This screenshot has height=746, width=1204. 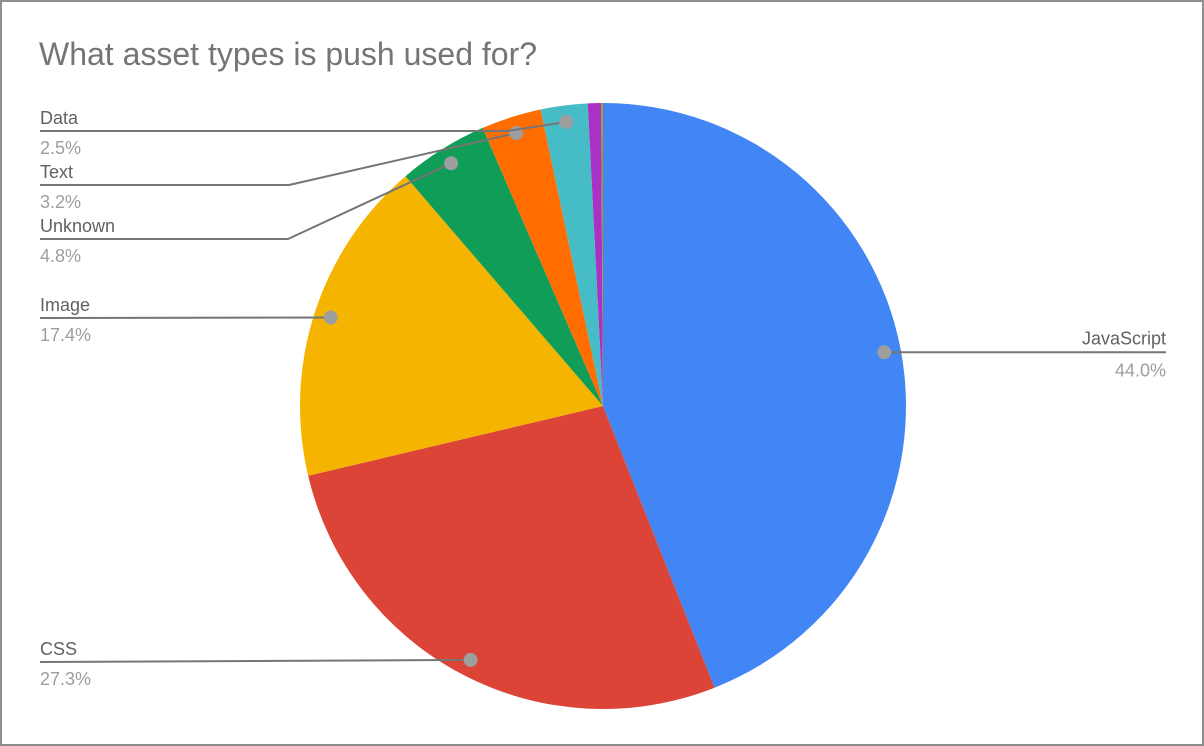 What do you see at coordinates (246, 201) in the screenshot?
I see `callout-line-unknown` at bounding box center [246, 201].